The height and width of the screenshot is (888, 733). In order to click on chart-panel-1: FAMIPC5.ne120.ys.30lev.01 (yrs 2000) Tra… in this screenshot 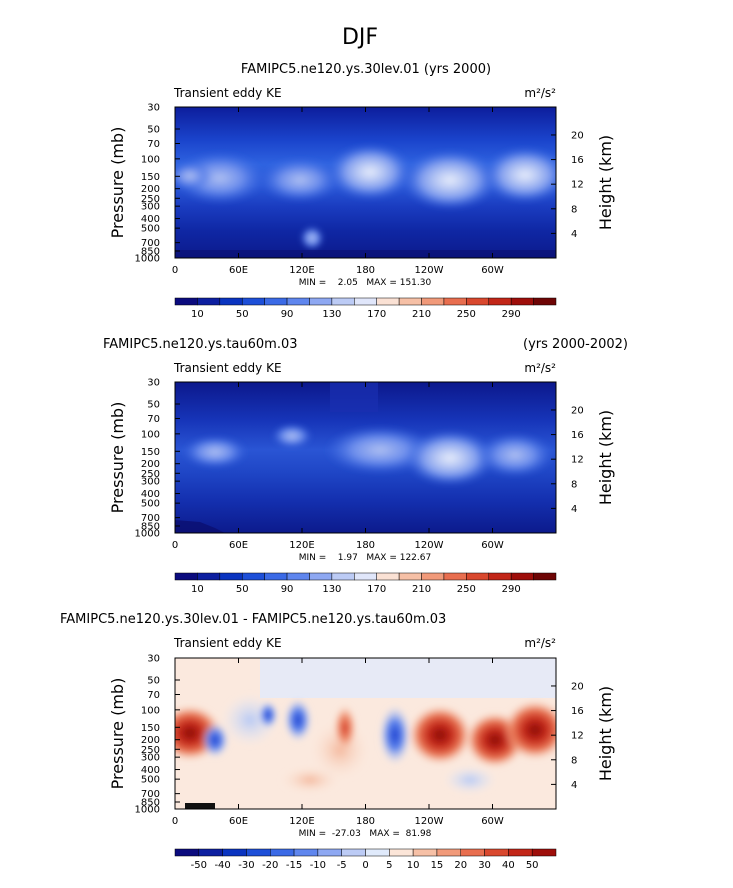, I will do `click(365, 160)`.